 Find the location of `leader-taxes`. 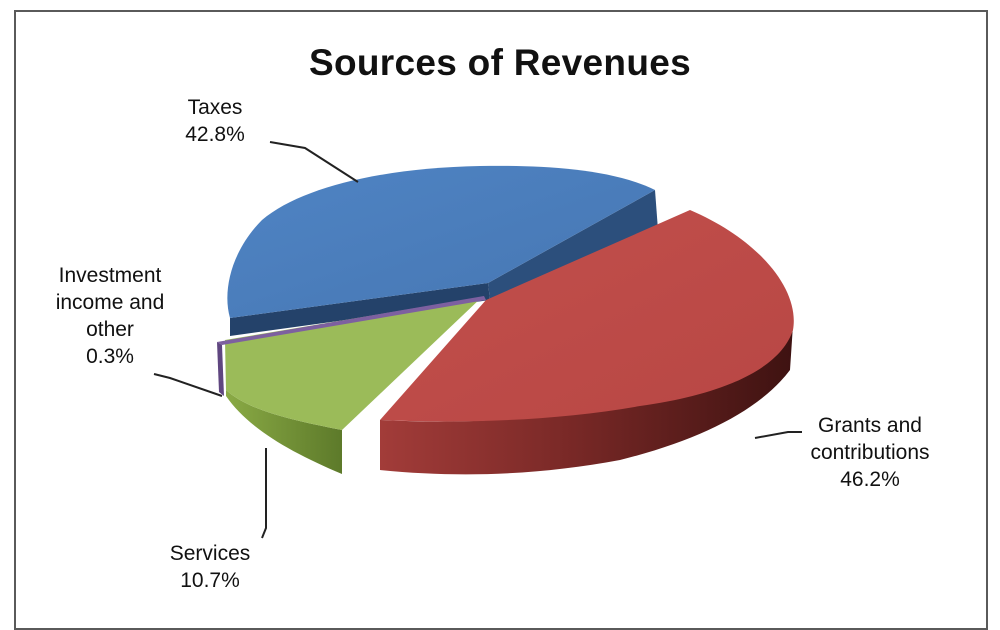

leader-taxes is located at coordinates (314, 162).